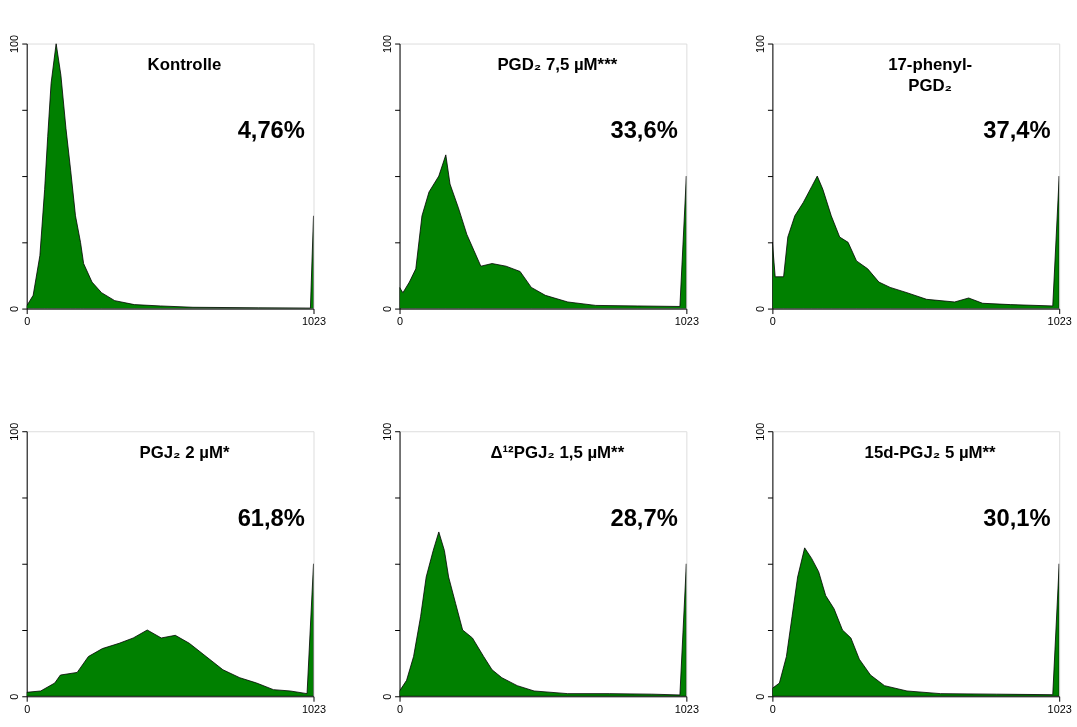 This screenshot has height=727, width=1077. What do you see at coordinates (184, 452) in the screenshot?
I see `text: PGJ₂ 2 µM*` at bounding box center [184, 452].